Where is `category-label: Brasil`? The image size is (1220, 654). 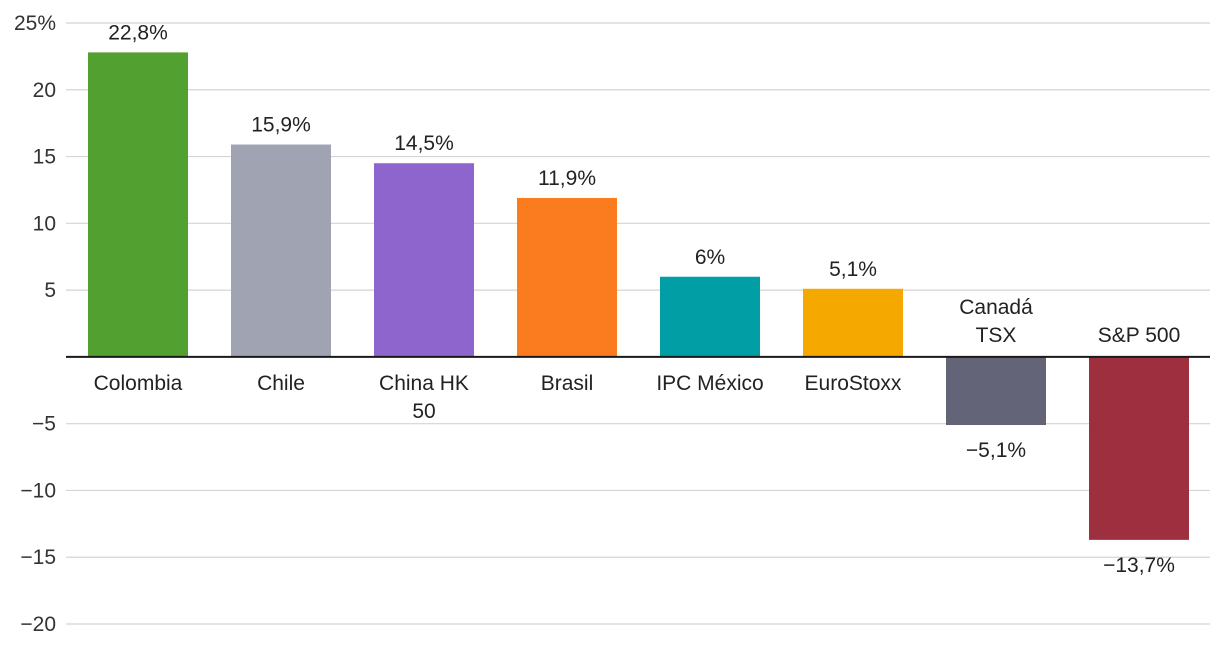 category-label: Brasil is located at coordinates (567, 383).